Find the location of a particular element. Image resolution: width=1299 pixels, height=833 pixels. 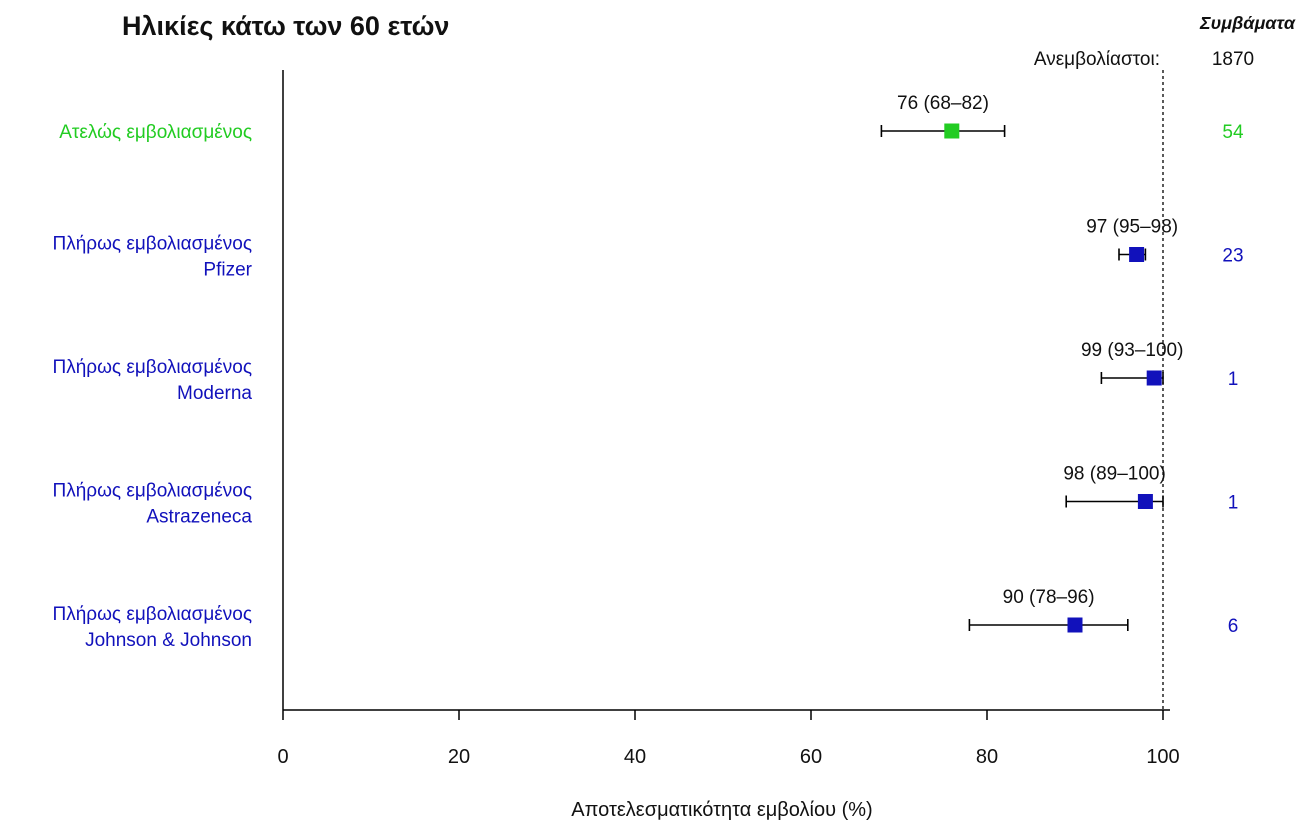

ci-label: 90 (78–96) is located at coordinates (1049, 597).